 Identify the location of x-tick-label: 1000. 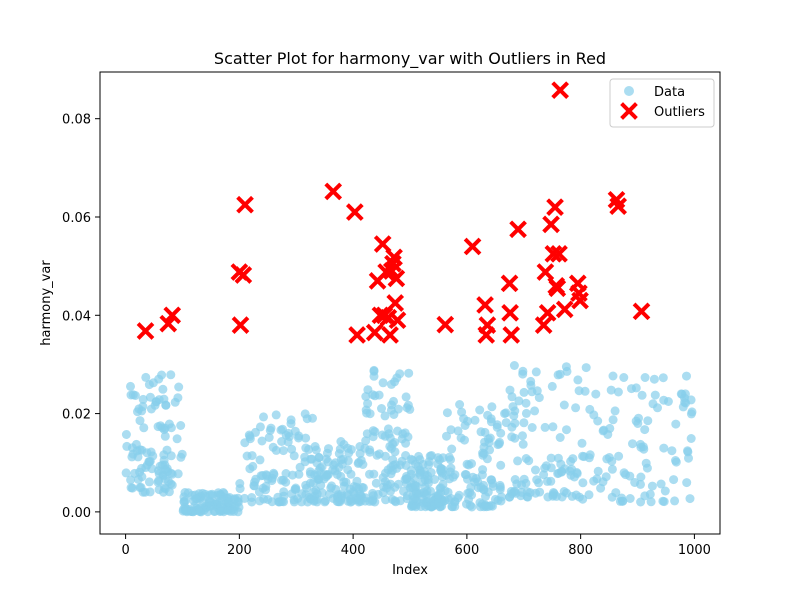
(694, 550).